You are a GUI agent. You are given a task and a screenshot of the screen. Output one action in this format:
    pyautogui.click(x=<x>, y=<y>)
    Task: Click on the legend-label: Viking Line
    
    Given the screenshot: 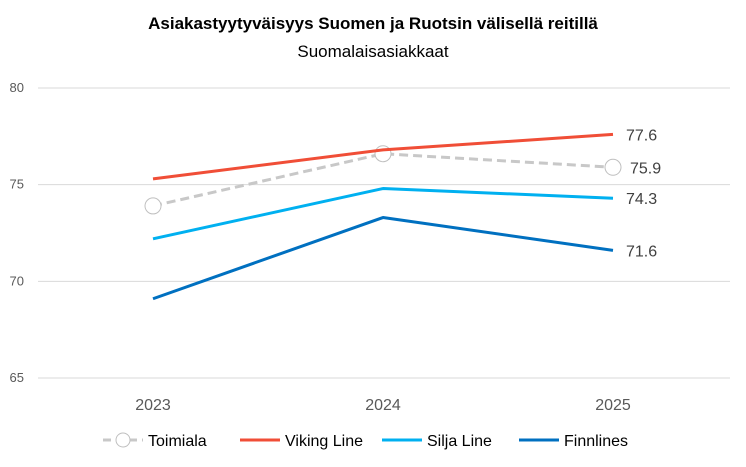 What is the action you would take?
    pyautogui.click(x=324, y=441)
    